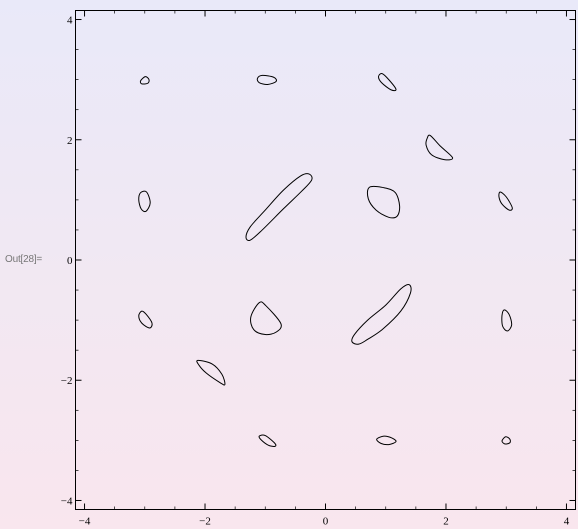 Image resolution: width=578 pixels, height=529 pixels. Describe the element at coordinates (67, 381) in the screenshot. I see `y-tick-label: −2` at that location.